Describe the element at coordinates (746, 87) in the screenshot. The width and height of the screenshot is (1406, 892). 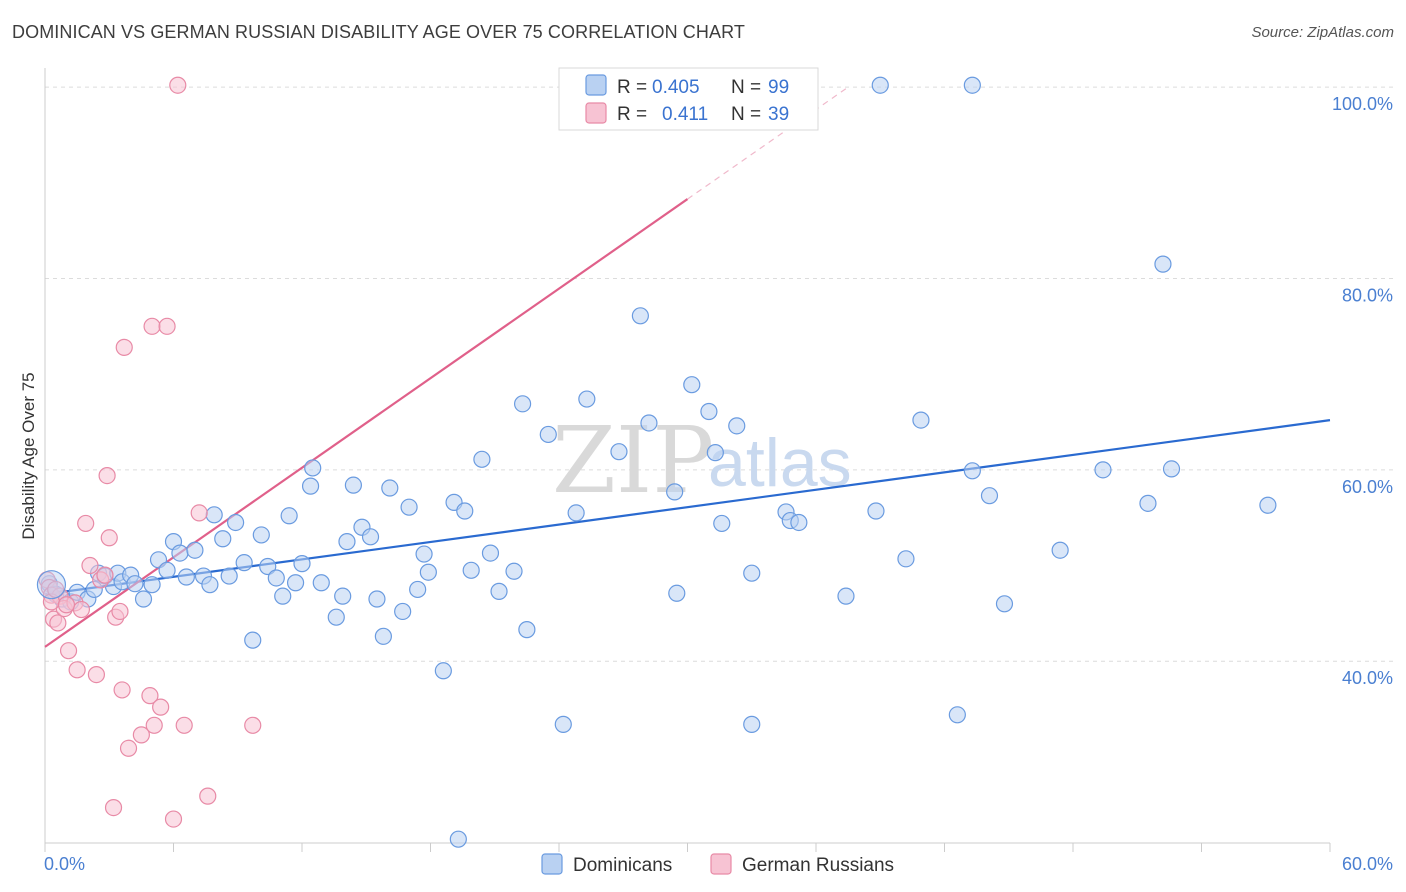
I see `legend-n-label-dominicans: N =` at that location.